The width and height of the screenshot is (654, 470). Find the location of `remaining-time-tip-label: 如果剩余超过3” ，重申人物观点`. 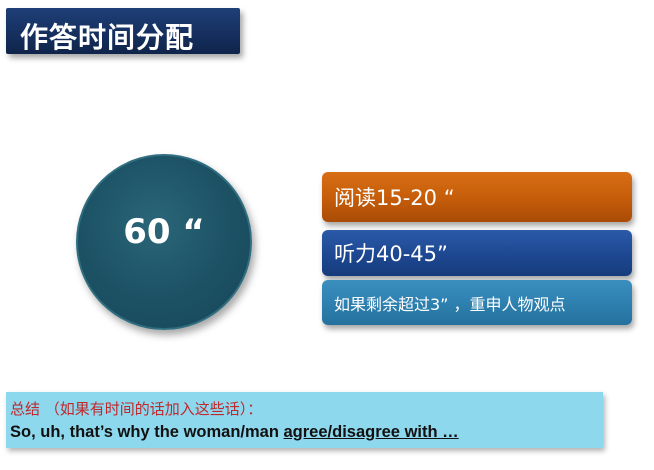

remaining-time-tip-label: 如果剩余超过3” ，重申人物观点 is located at coordinates (450, 303).